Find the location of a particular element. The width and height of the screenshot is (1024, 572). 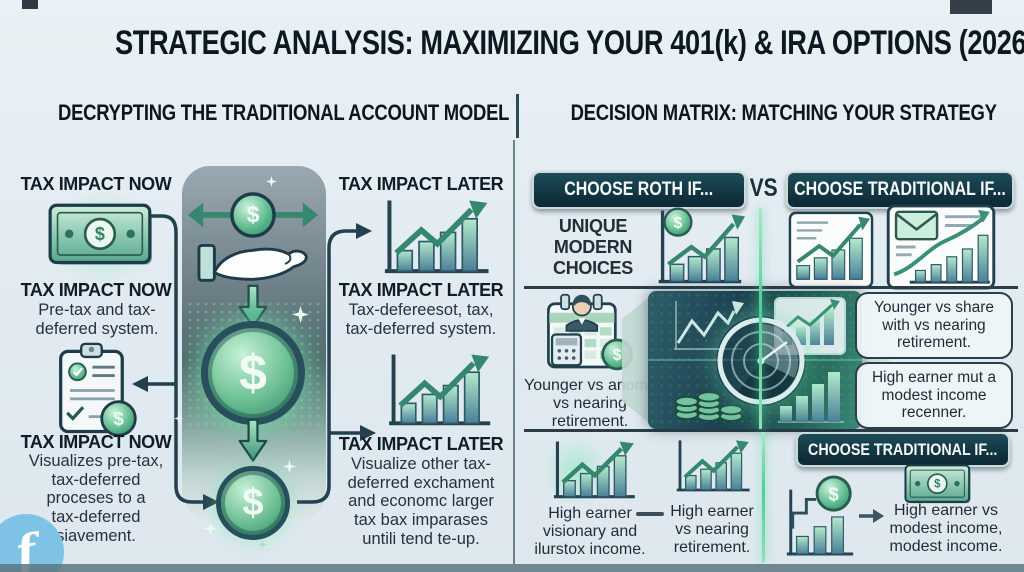

bar-chart-icon is located at coordinates (435, 237).